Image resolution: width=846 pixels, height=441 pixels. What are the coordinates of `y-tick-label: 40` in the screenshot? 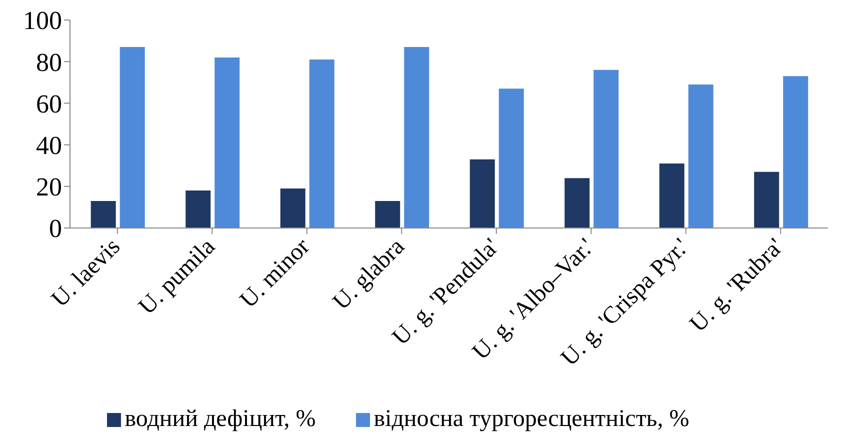 It's located at (49, 145).